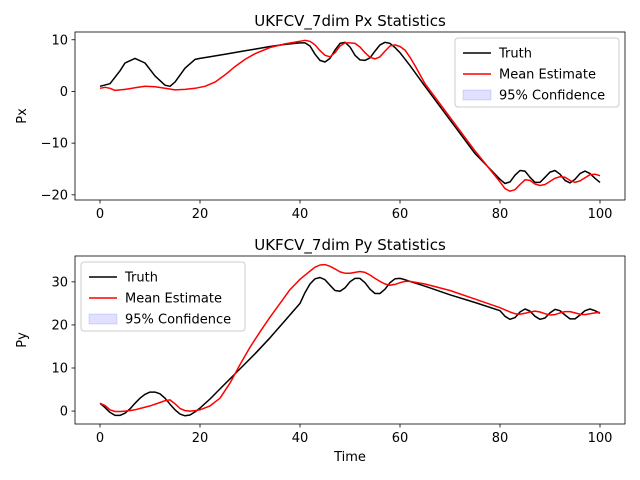 This screenshot has height=480, width=640. What do you see at coordinates (59, 282) in the screenshot?
I see `y-tick-label: 30` at bounding box center [59, 282].